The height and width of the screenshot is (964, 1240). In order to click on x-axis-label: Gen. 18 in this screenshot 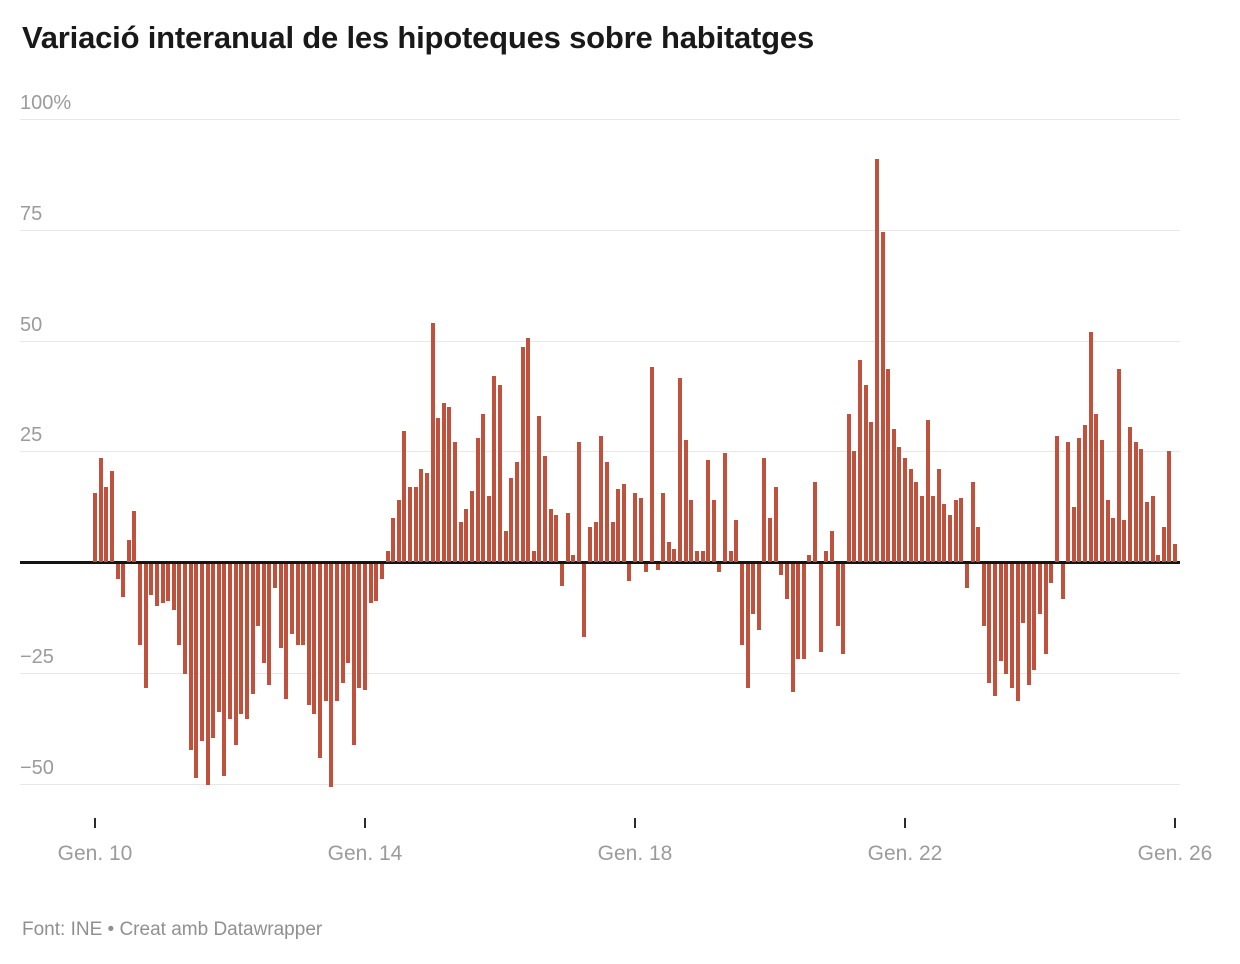, I will do `click(635, 853)`.